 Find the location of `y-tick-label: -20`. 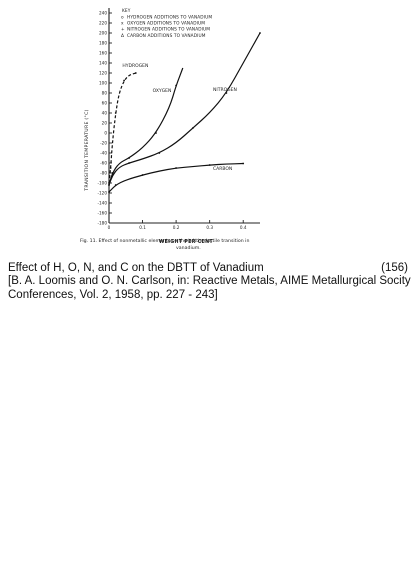

y-tick-label: -20 is located at coordinates (103, 142).